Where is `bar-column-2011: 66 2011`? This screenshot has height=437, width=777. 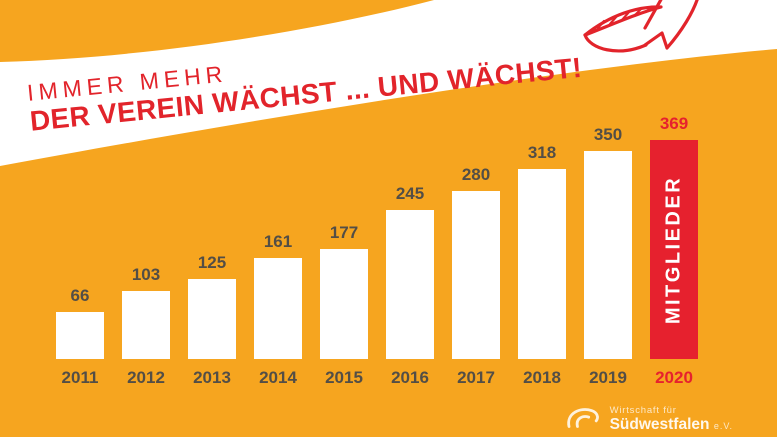 bar-column-2011: 66 2011 is located at coordinates (80, 337).